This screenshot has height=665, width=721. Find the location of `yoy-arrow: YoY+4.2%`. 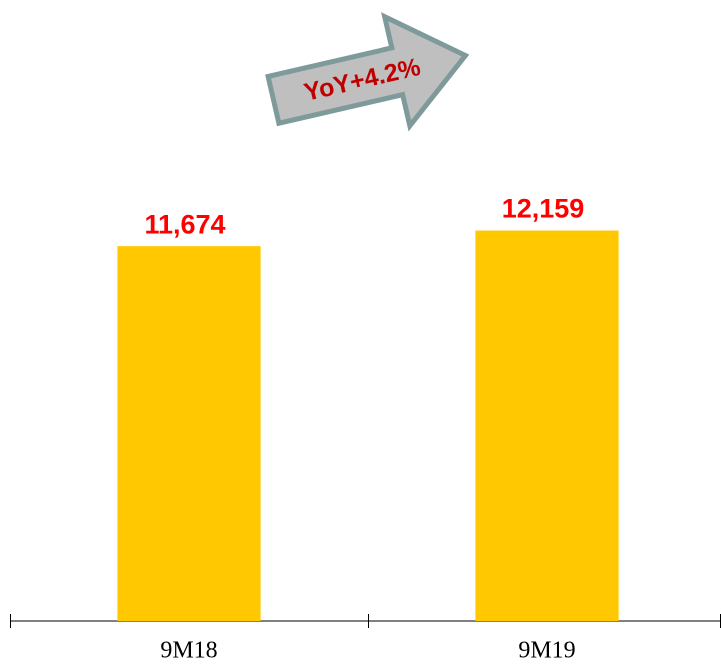

yoy-arrow: YoY+4.2% is located at coordinates (367, 72).